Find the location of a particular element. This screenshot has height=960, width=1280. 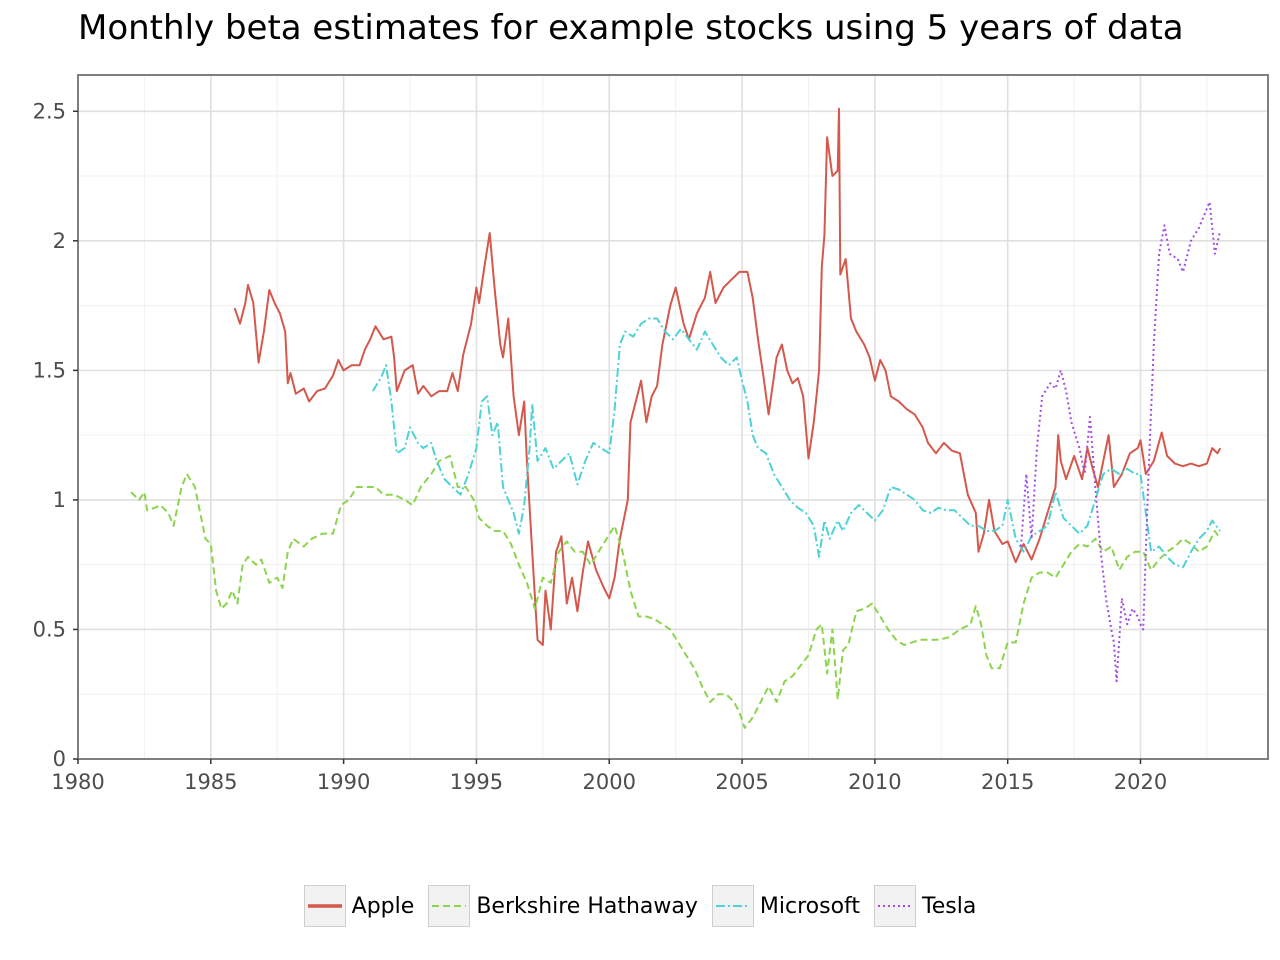

x-axis: 1980 1985 1990 1995 2000 2005 2010 2015 2020 is located at coordinates (609, 776).